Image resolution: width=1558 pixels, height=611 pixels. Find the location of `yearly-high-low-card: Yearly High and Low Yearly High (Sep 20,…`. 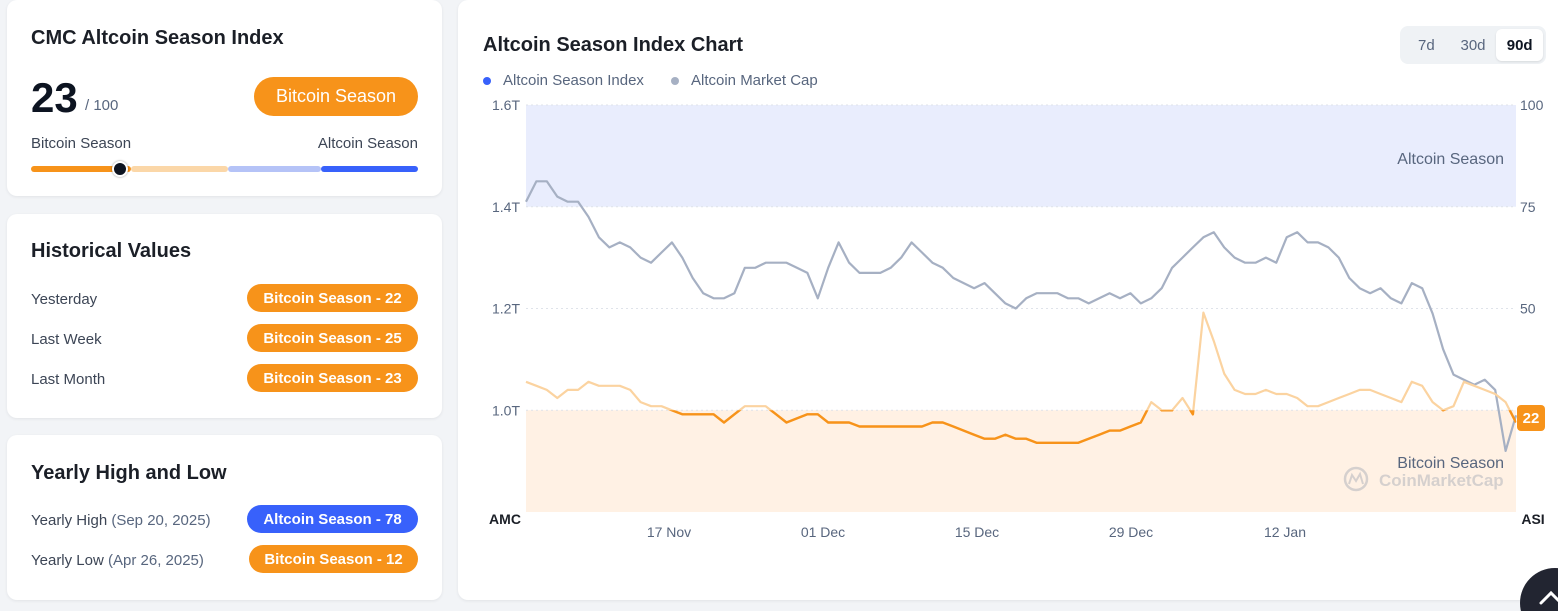

yearly-high-low-card: Yearly High and Low Yearly High (Sep 20,… is located at coordinates (224, 517).